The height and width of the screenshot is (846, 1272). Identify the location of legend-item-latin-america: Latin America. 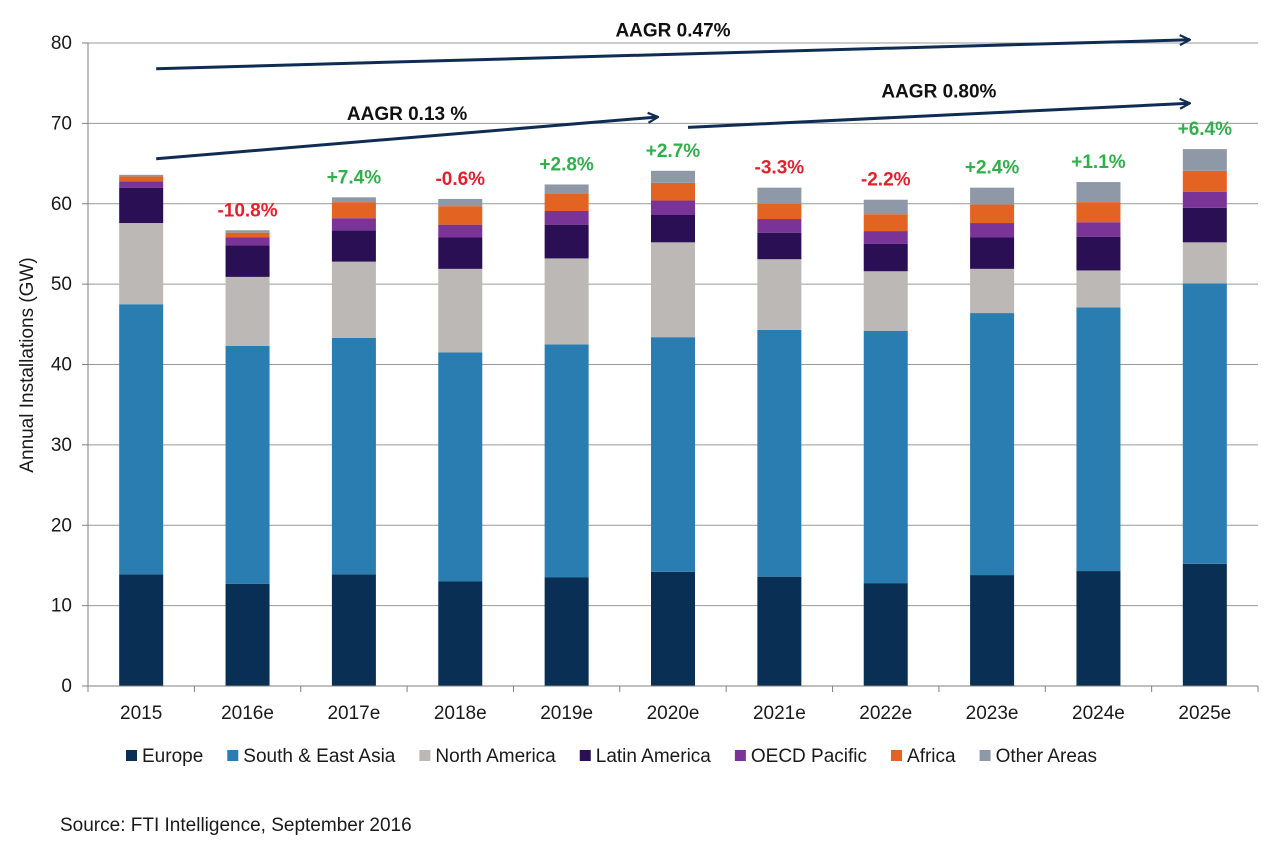
(645, 756).